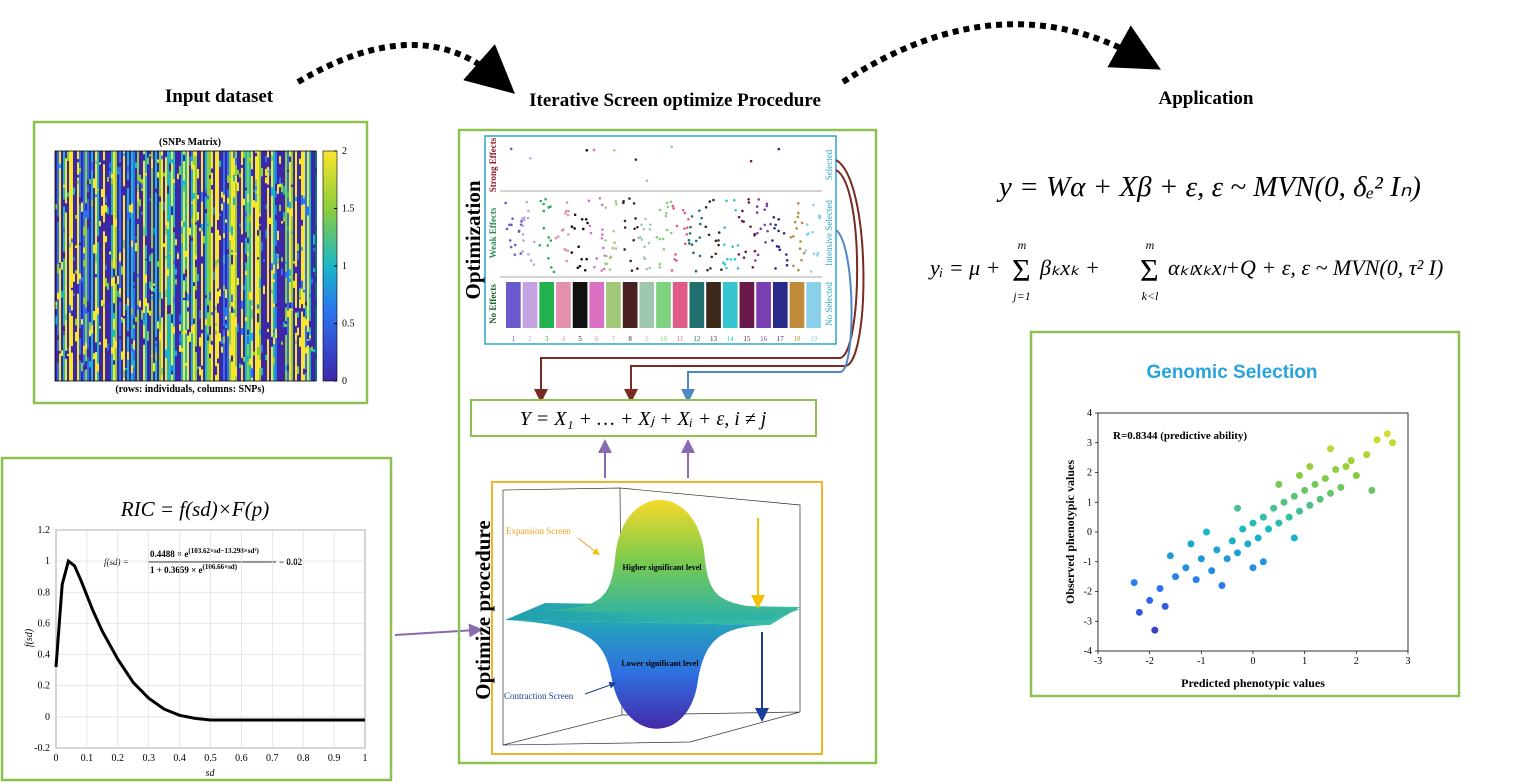 This screenshot has width=1528, height=782. What do you see at coordinates (1089, 473) in the screenshot?
I see `y-tick-label: 2` at bounding box center [1089, 473].